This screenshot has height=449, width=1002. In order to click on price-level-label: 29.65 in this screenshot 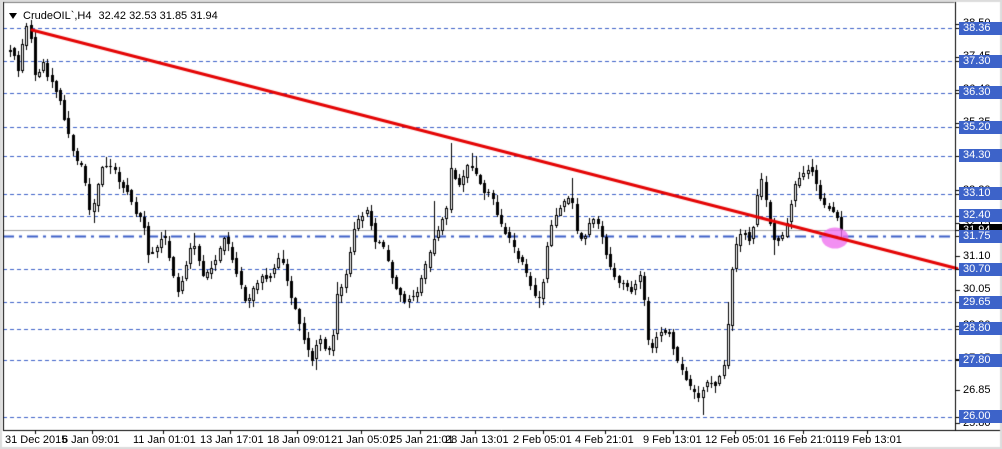, I will do `click(980, 302)`.